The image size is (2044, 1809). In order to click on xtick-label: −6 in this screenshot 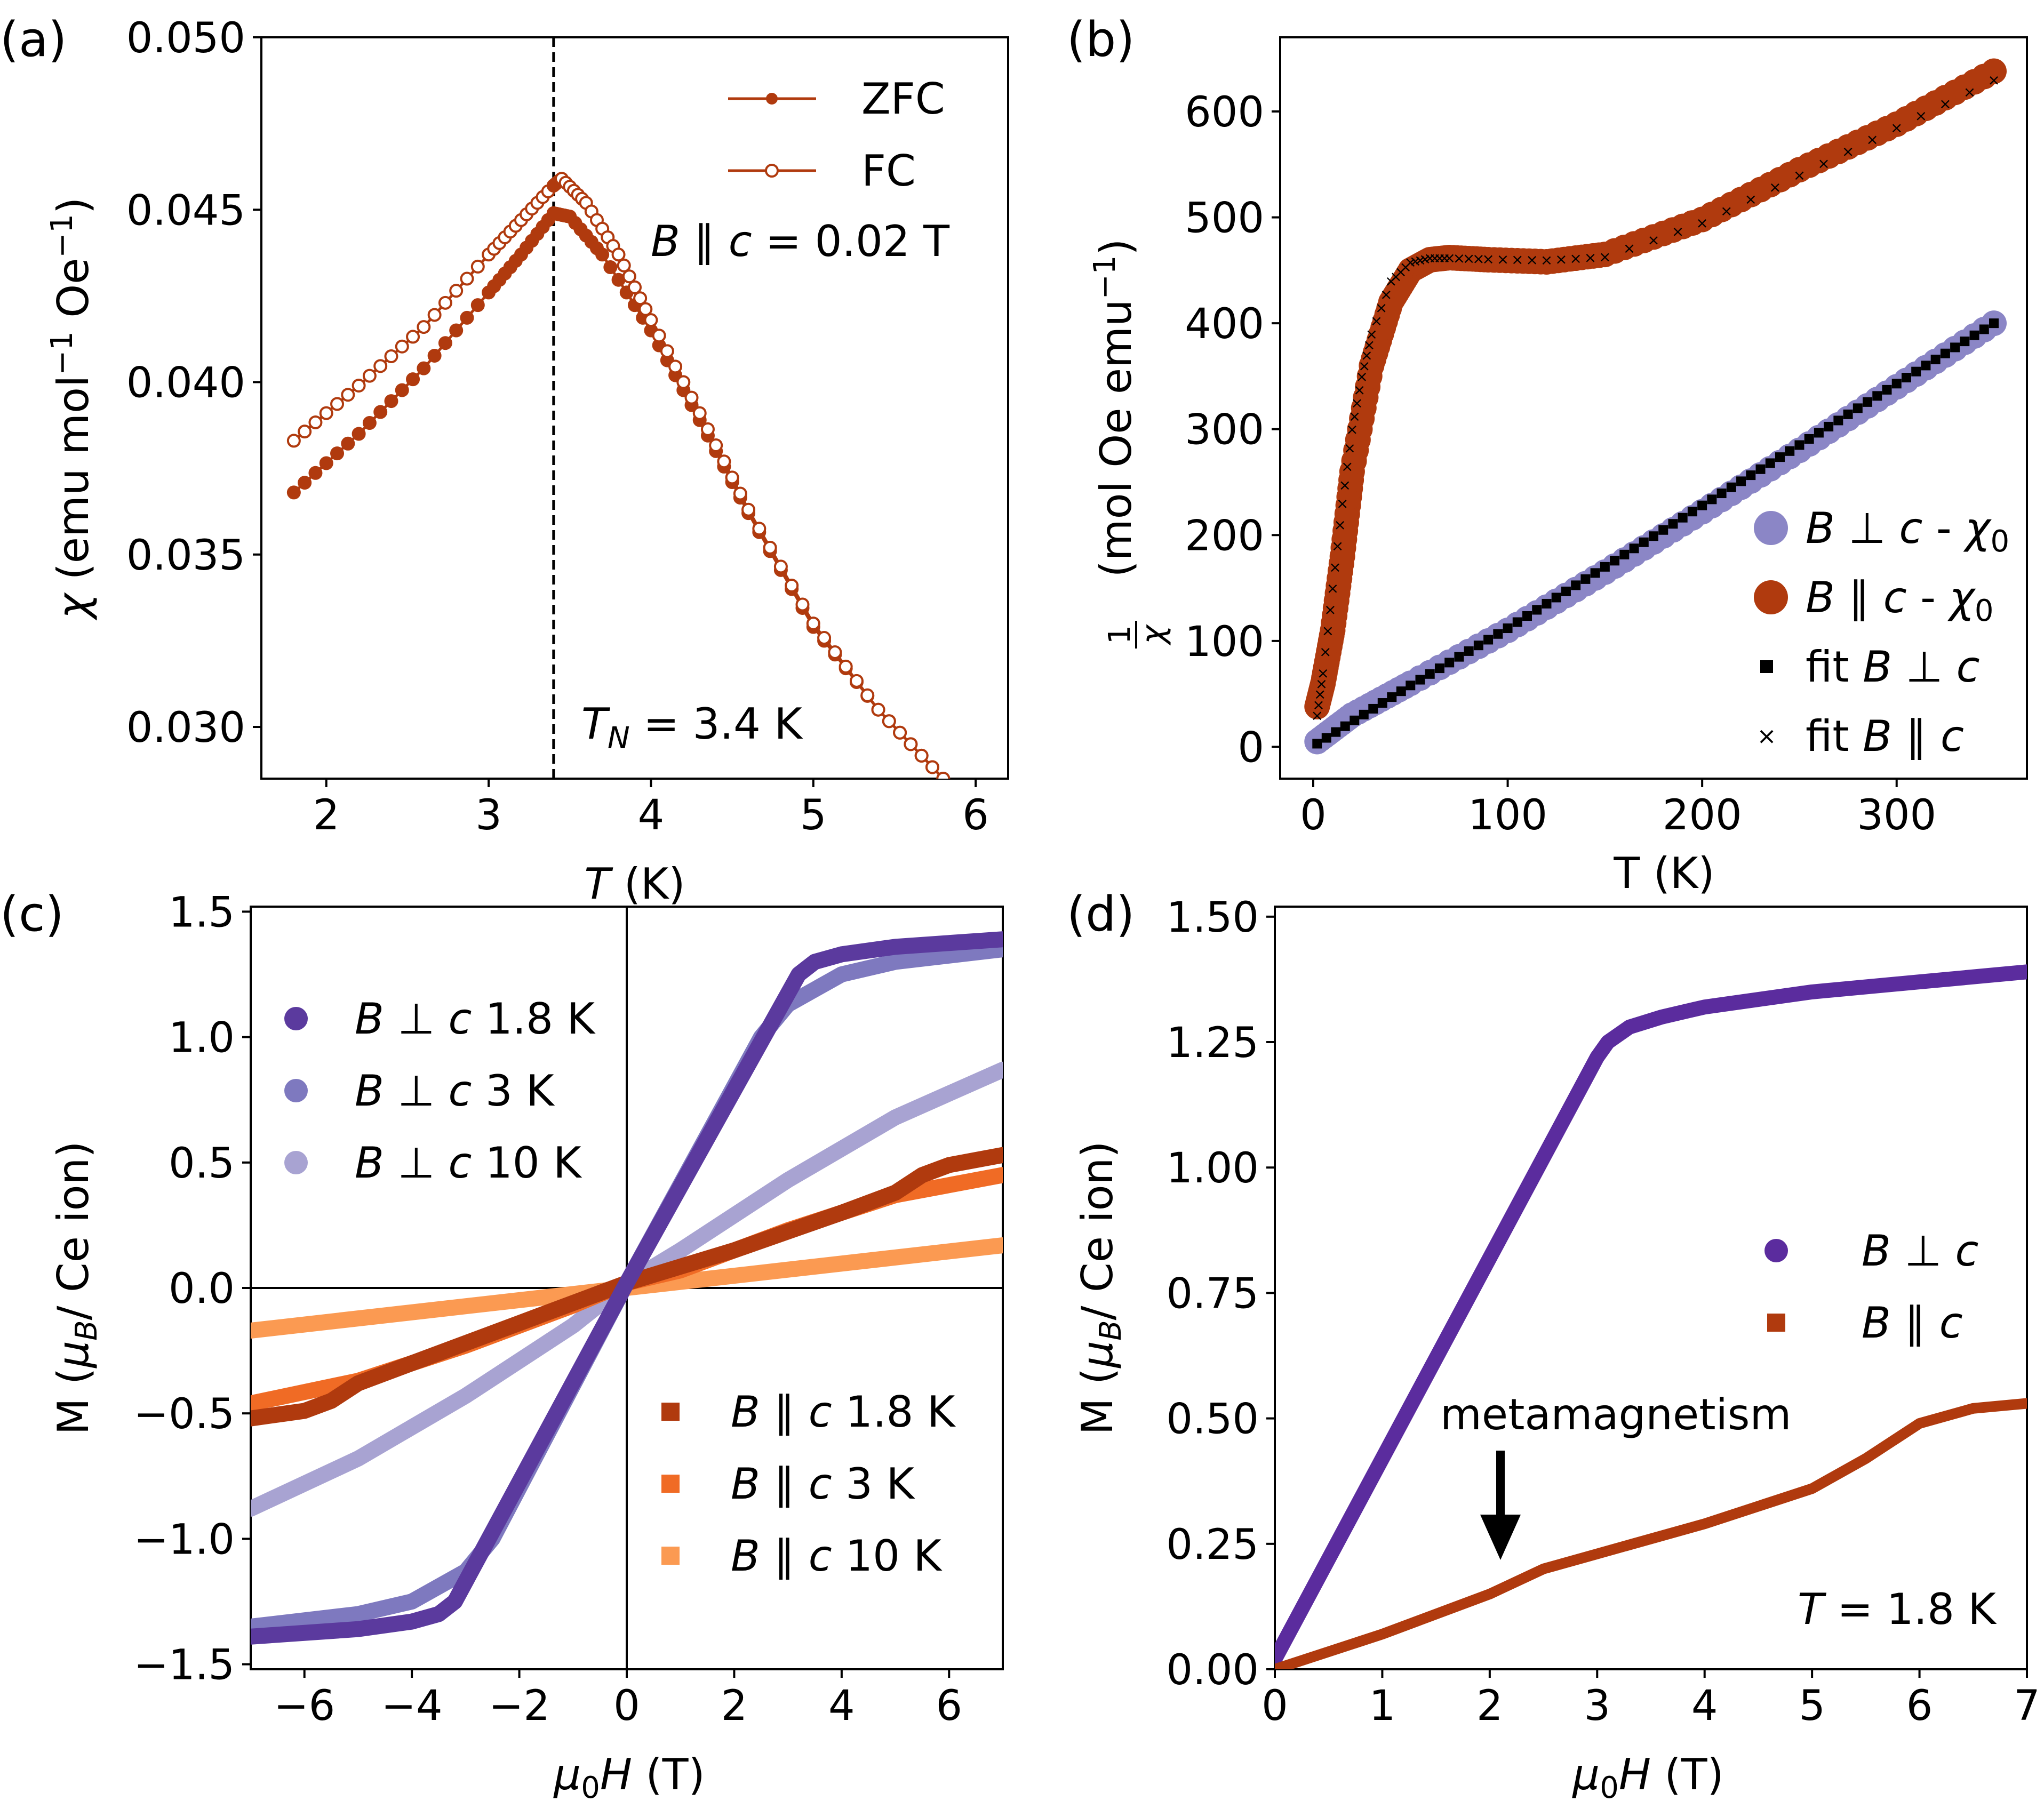, I will do `click(304, 1706)`.